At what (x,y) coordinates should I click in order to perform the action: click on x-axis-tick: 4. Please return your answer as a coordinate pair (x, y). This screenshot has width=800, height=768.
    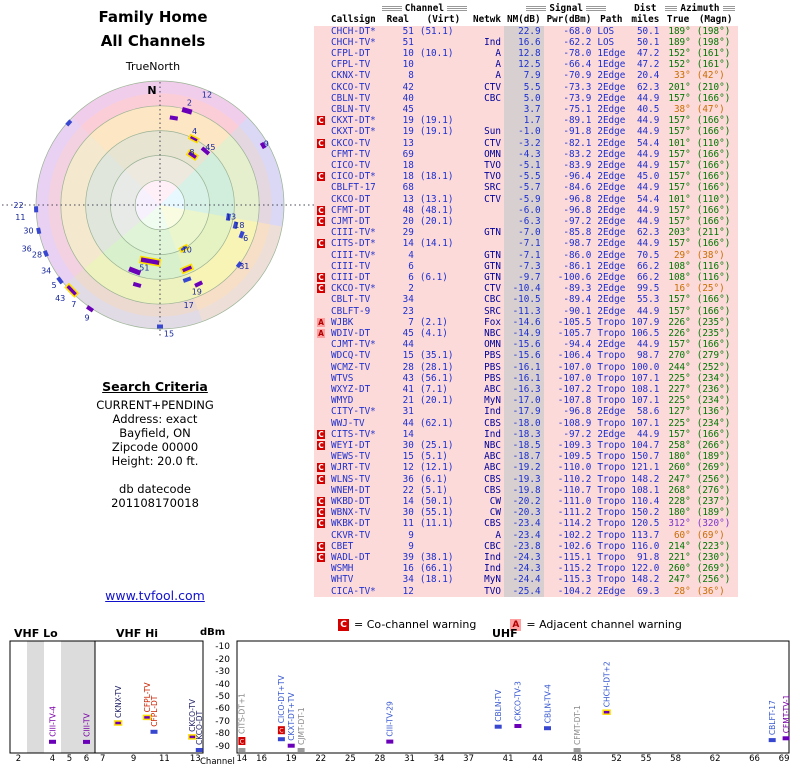
    Looking at the image, I should click on (52, 759).